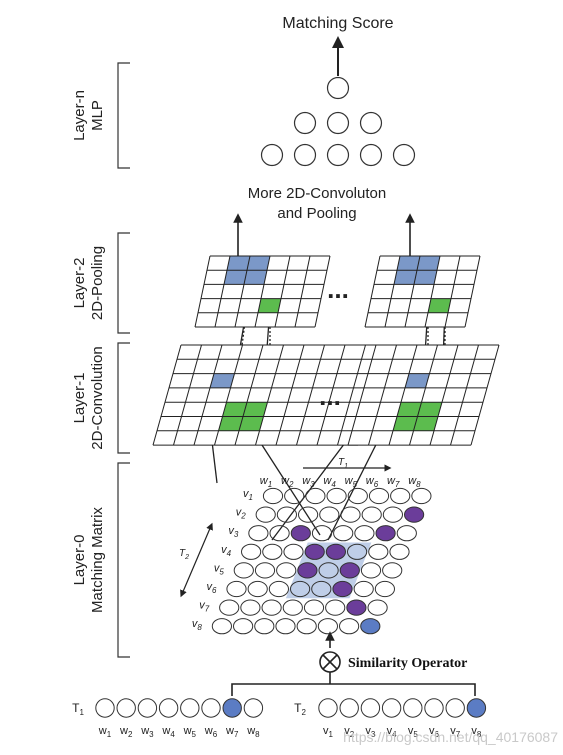 The width and height of the screenshot is (563, 755). What do you see at coordinates (423, 395) in the screenshot?
I see `convolution-map-right` at bounding box center [423, 395].